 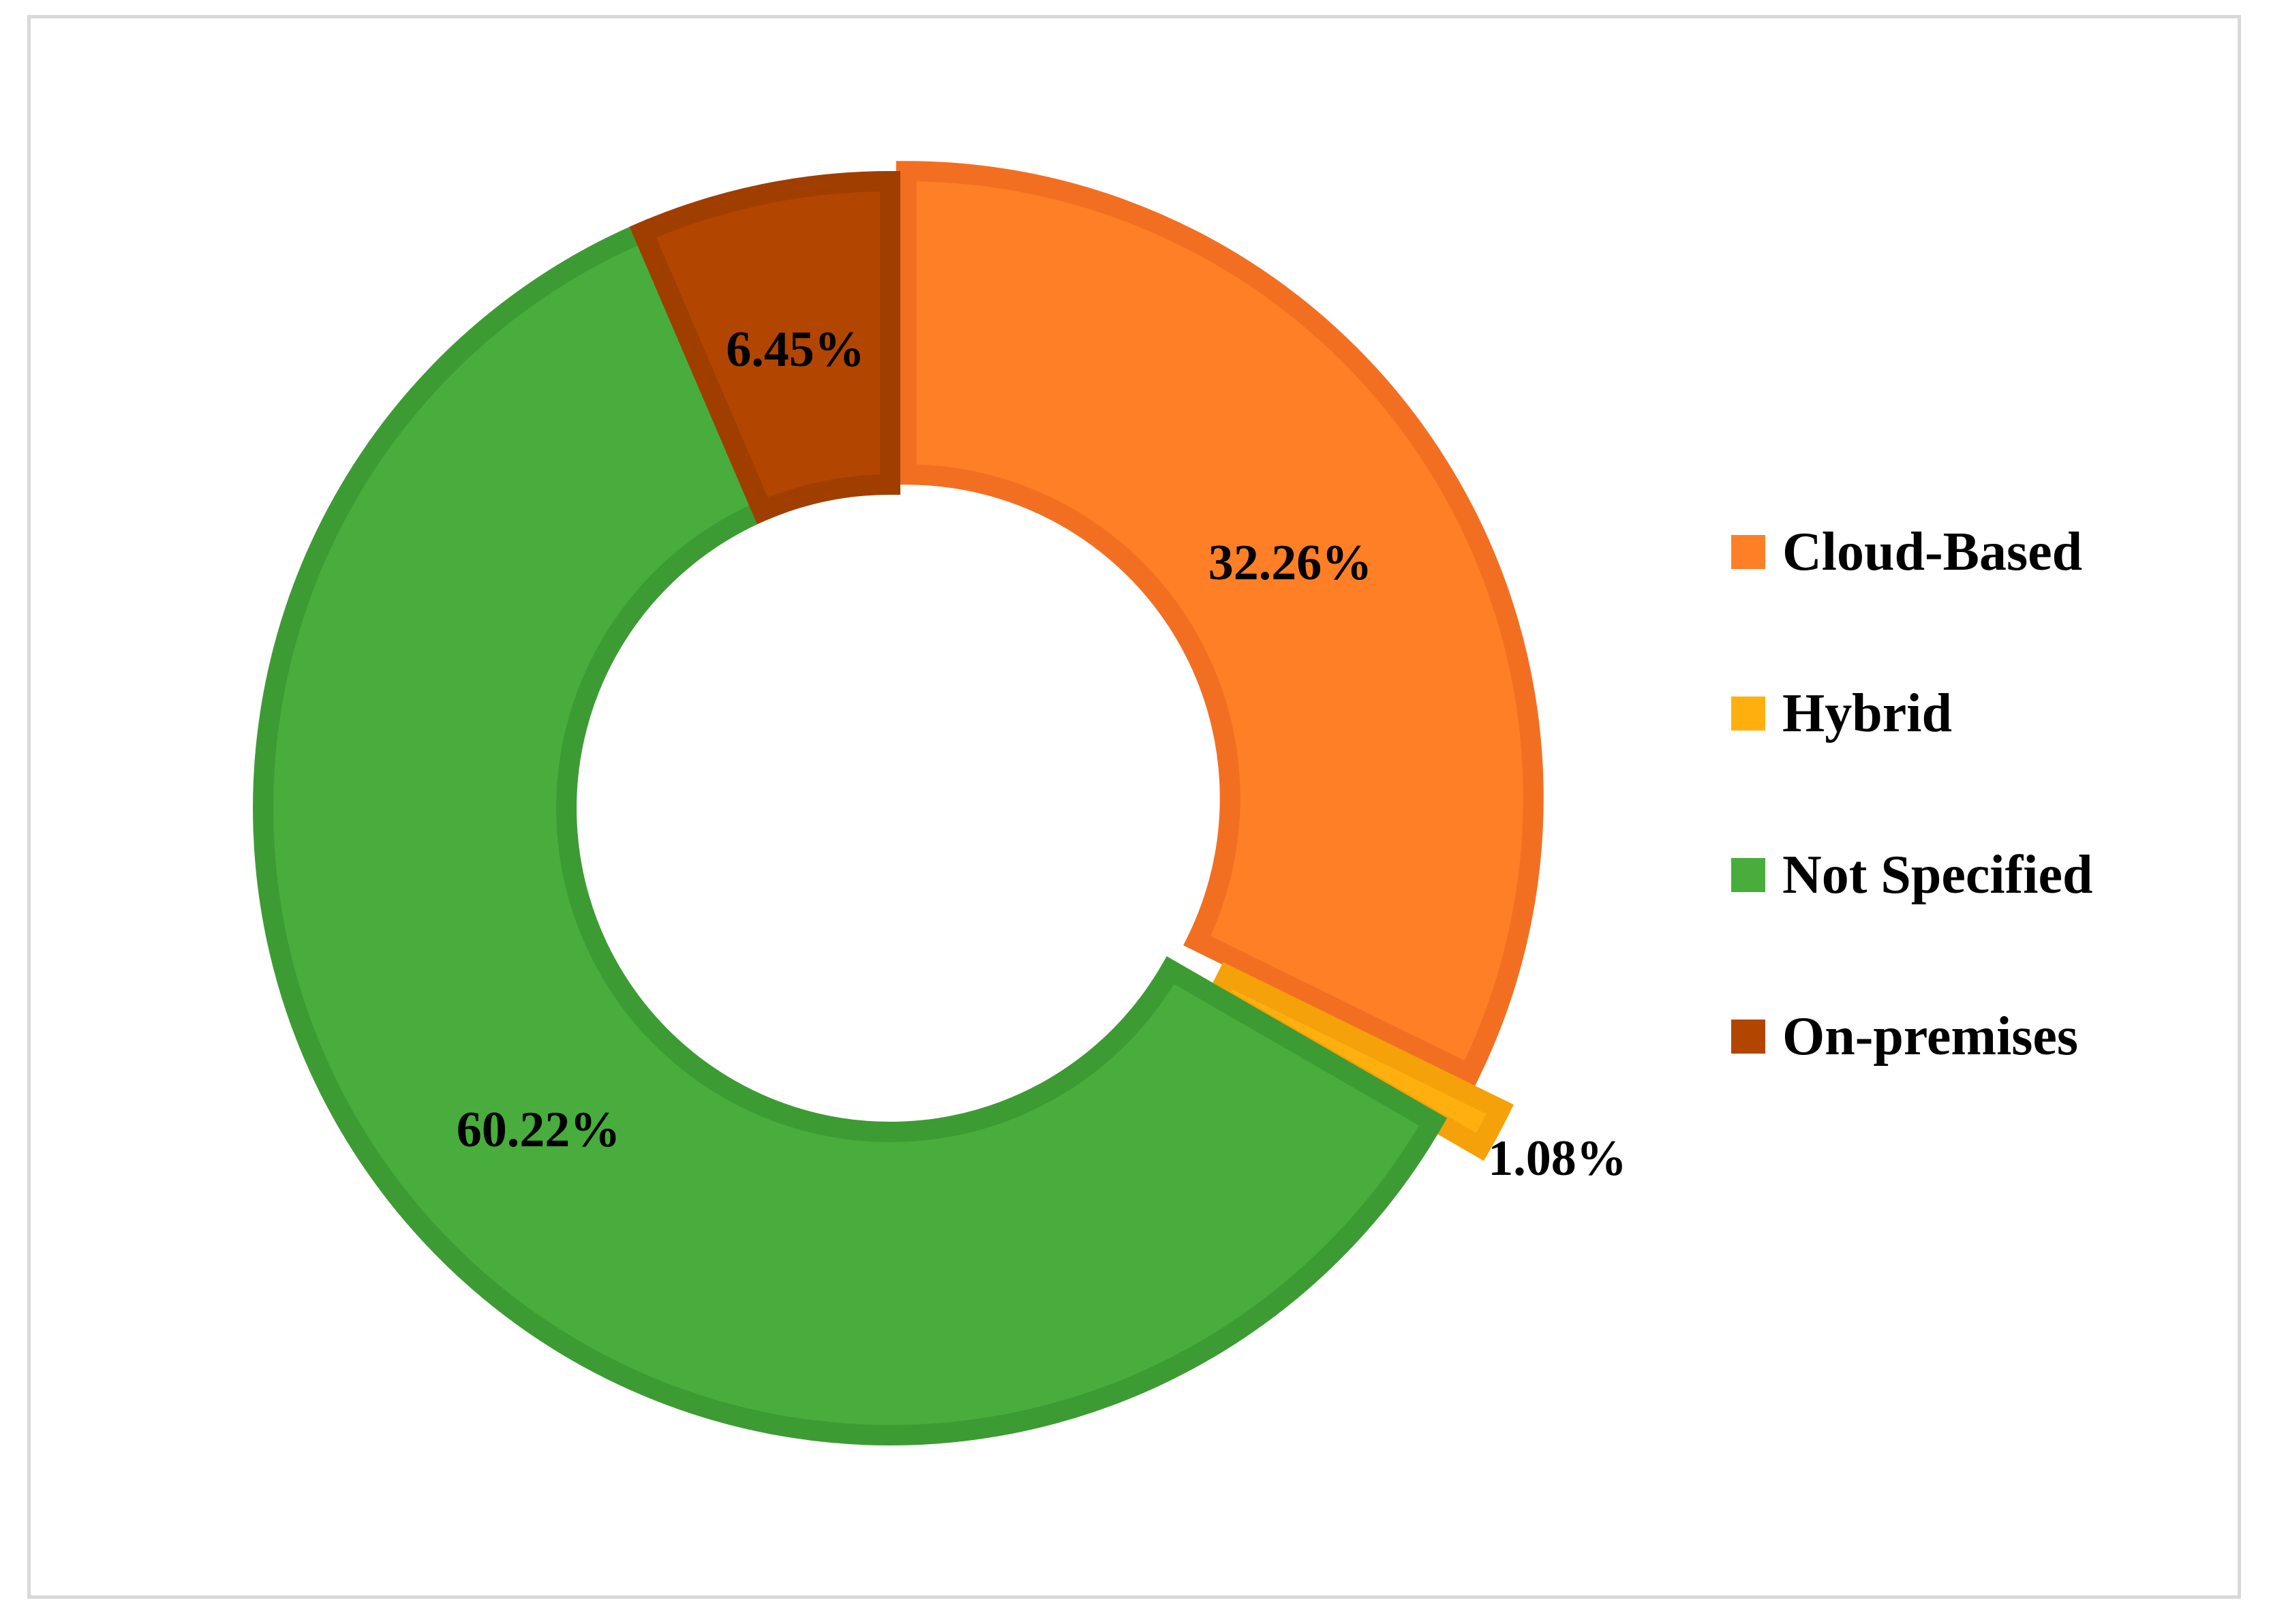 What do you see at coordinates (1867, 714) in the screenshot?
I see `legend-label-hybrid: Hybrid` at bounding box center [1867, 714].